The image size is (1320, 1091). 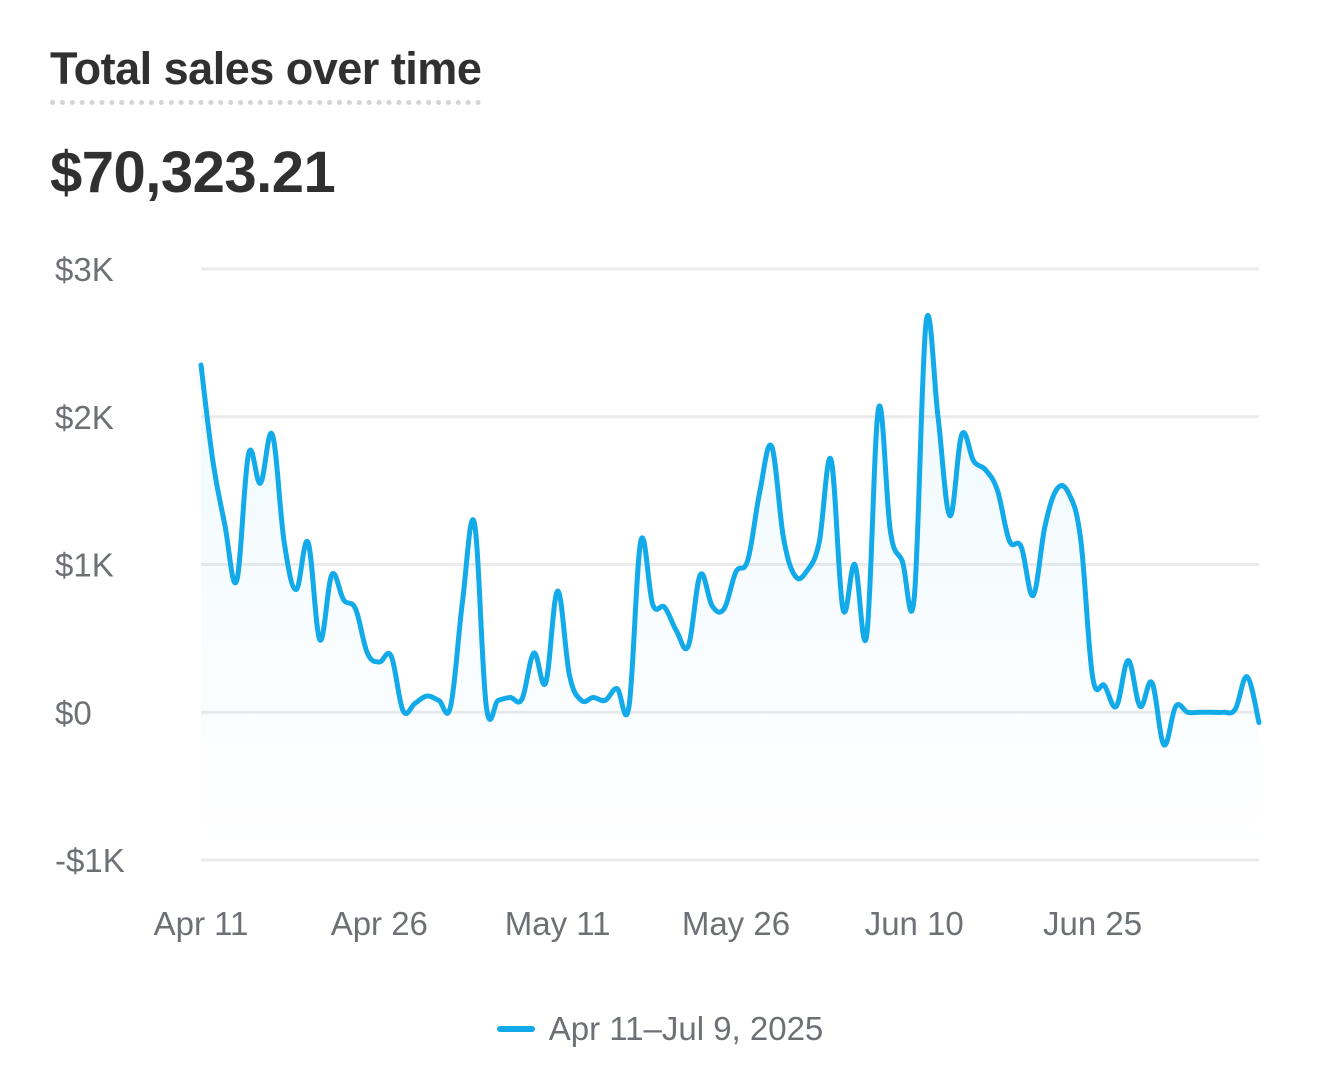 I want to click on x-tick-label: Apr 26, so click(x=379, y=923).